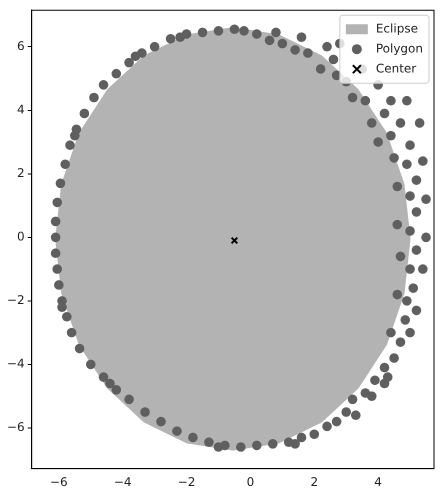 Image resolution: width=440 pixels, height=497 pixels. Describe the element at coordinates (15, 427) in the screenshot. I see `y-tick-label: −6` at that location.